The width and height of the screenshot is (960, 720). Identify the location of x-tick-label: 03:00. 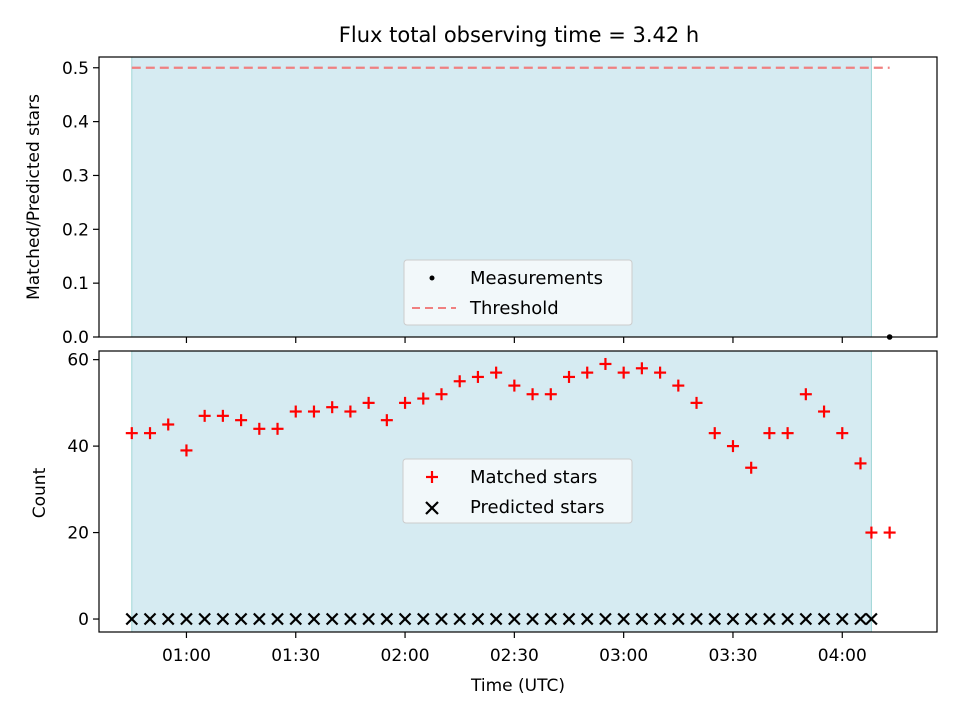
(623, 656).